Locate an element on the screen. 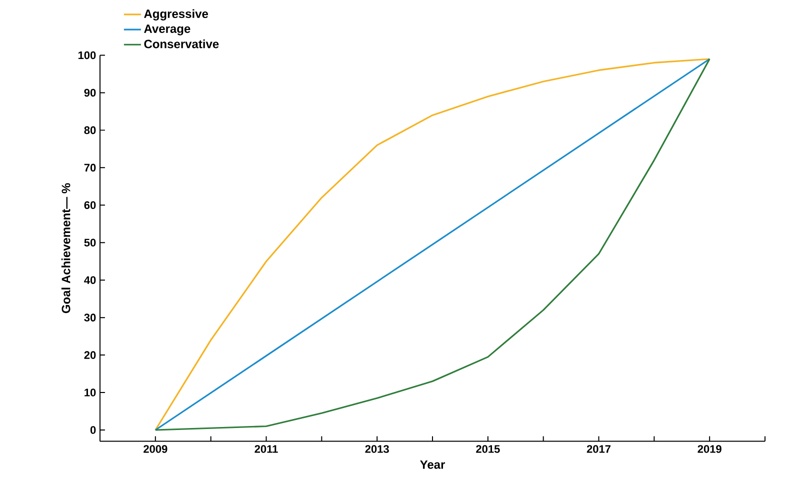 Image resolution: width=791 pixels, height=490 pixels. y-tick-label: 0 is located at coordinates (93, 430).